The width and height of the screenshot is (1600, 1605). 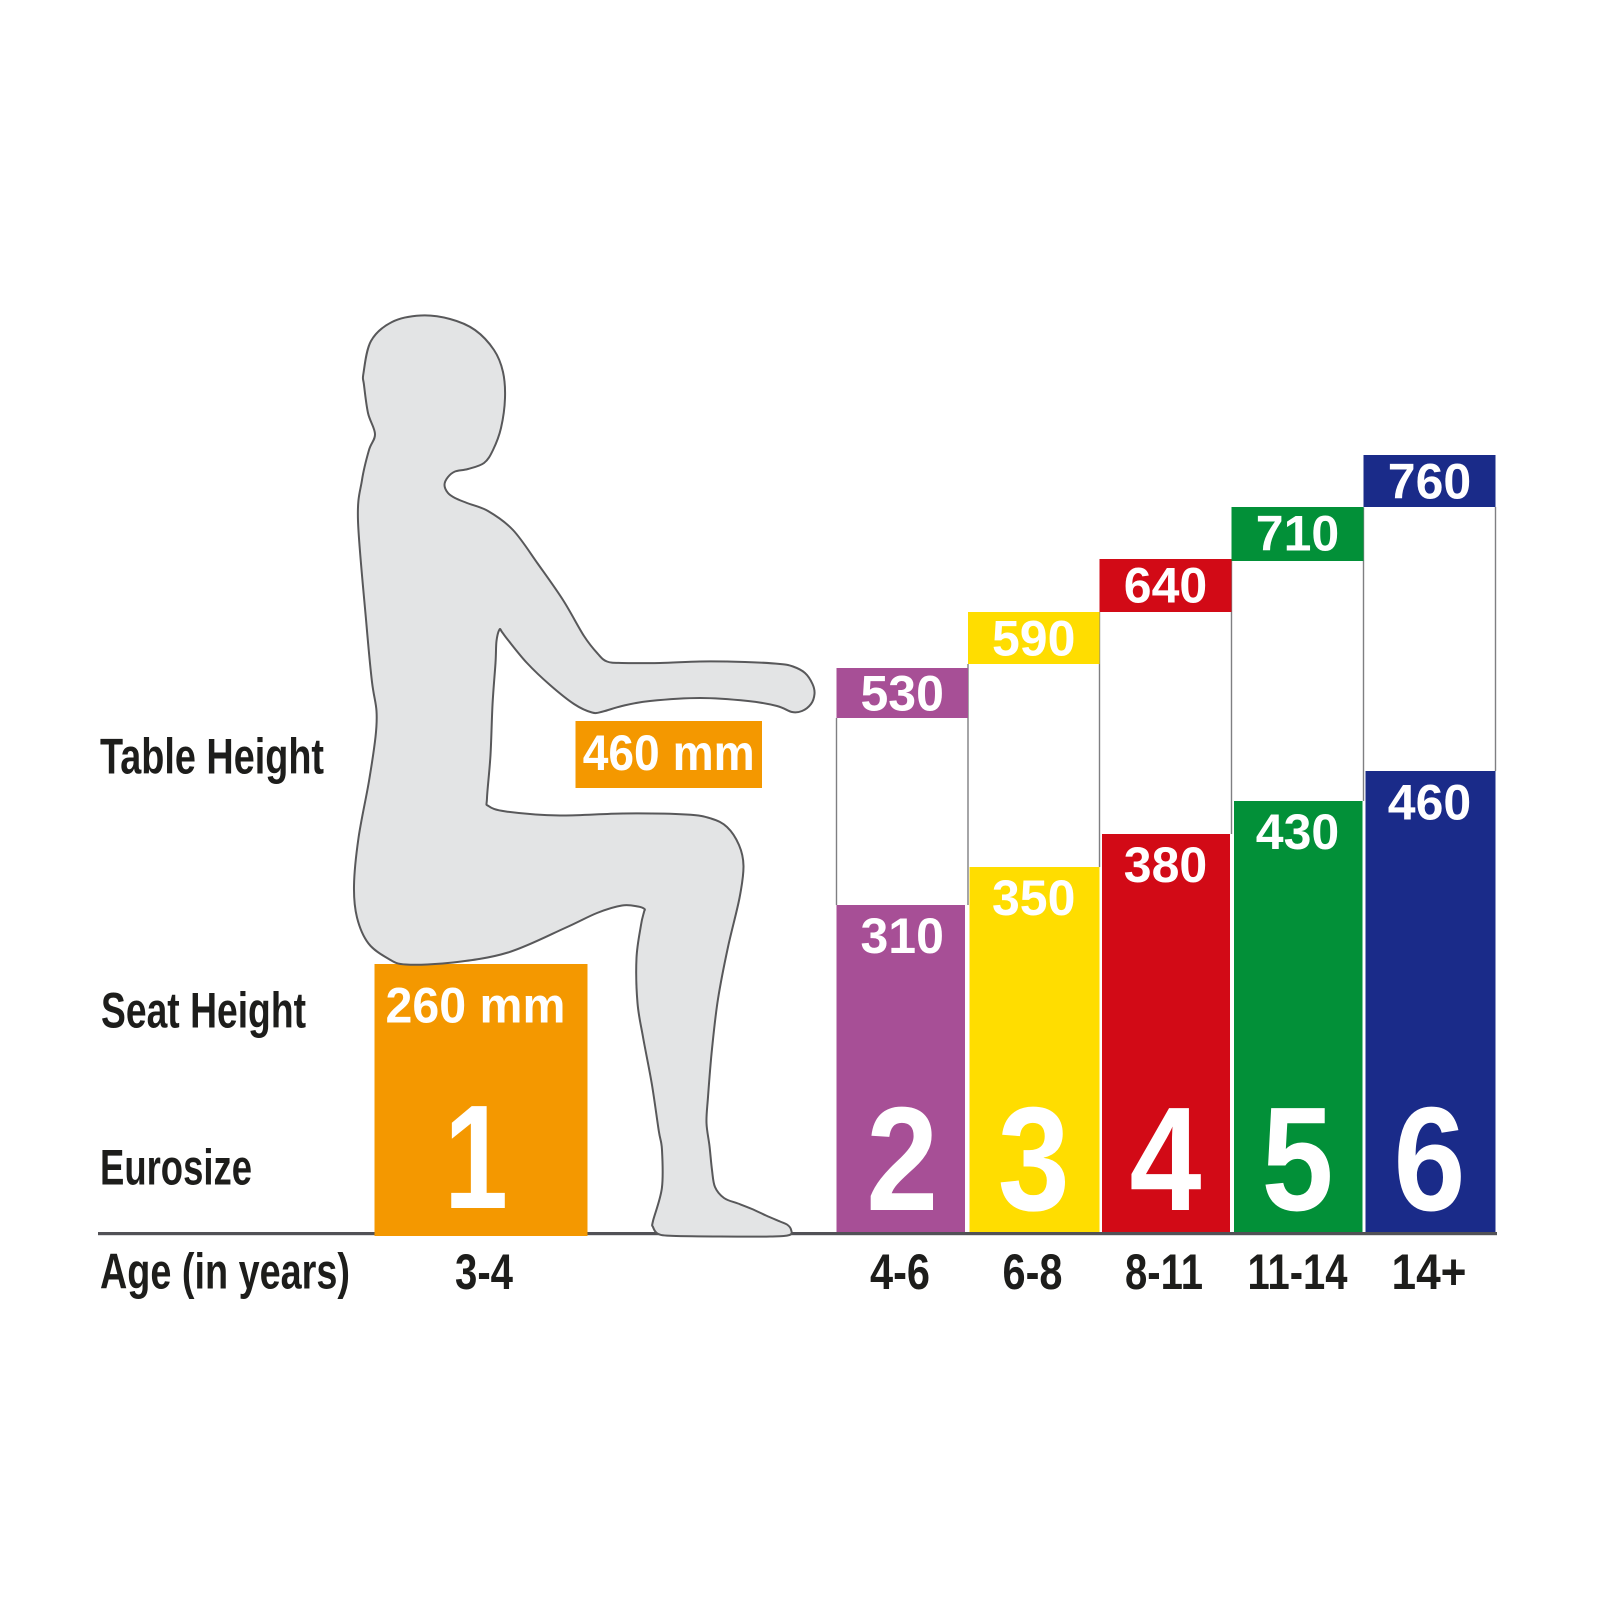 I want to click on svg-text: 530, so click(x=901, y=694).